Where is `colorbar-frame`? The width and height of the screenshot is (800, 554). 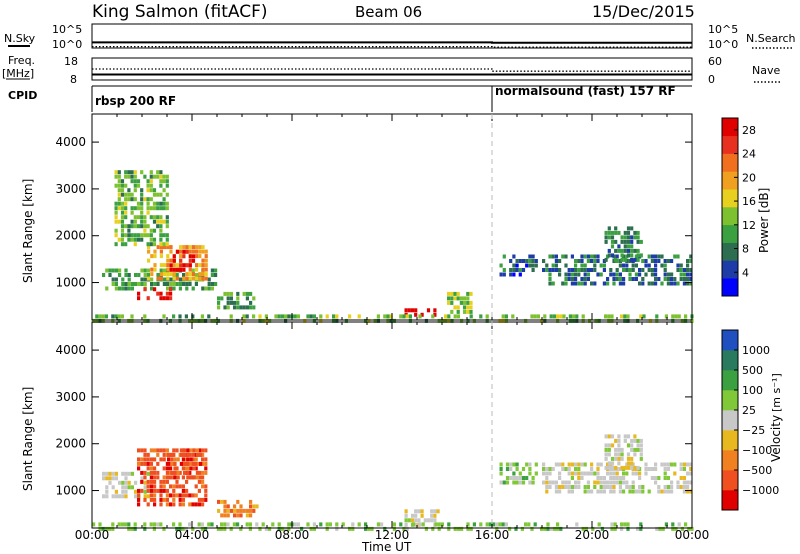 colorbar-frame is located at coordinates (730, 207).